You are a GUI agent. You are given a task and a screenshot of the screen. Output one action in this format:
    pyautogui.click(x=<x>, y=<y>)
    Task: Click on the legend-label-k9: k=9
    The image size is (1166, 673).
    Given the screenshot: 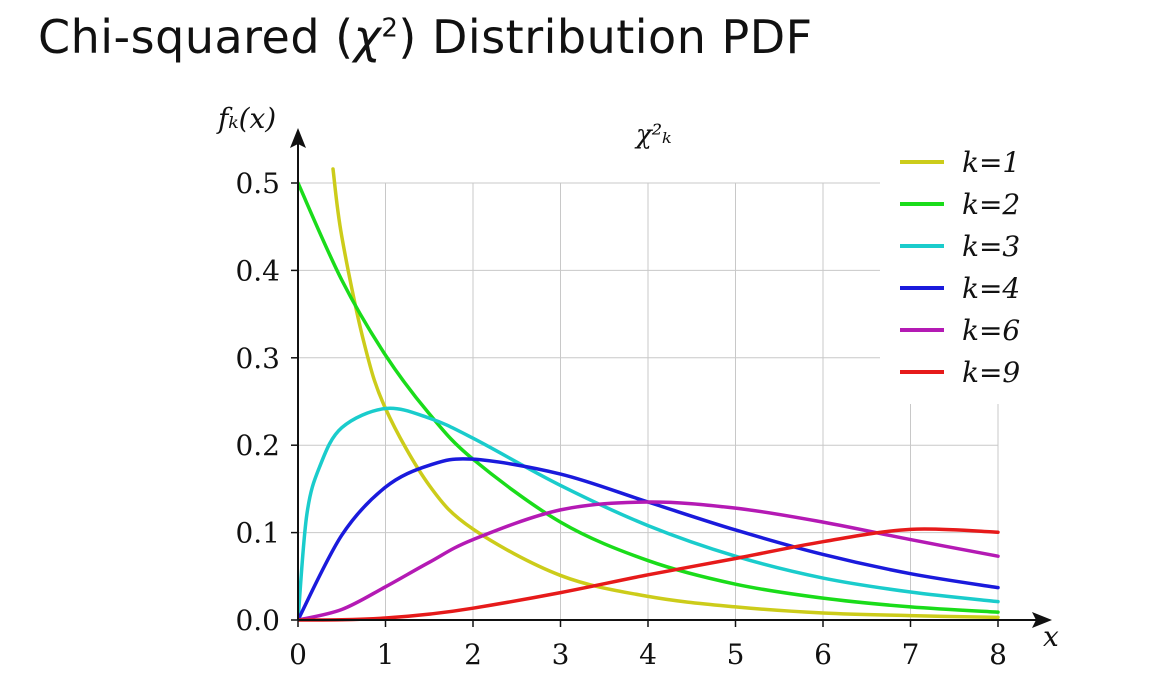 What is the action you would take?
    pyautogui.click(x=991, y=372)
    